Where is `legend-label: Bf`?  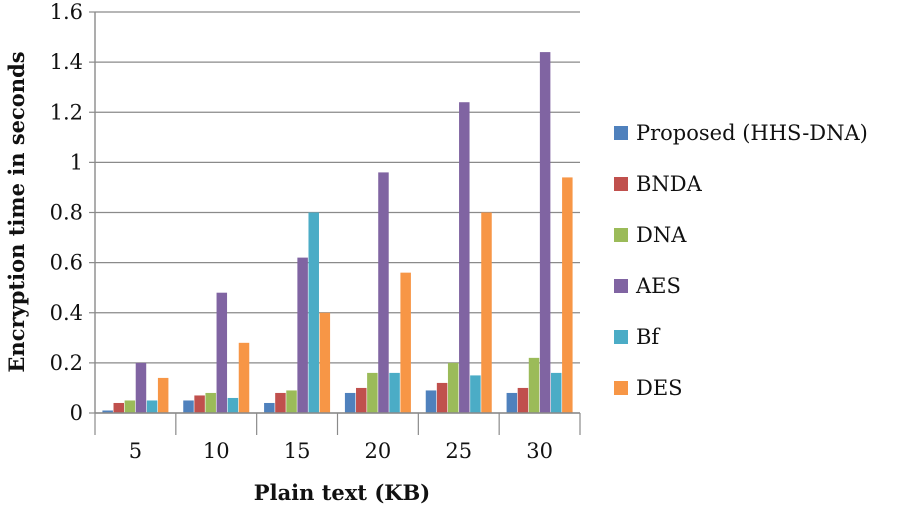 legend-label: Bf is located at coordinates (648, 337).